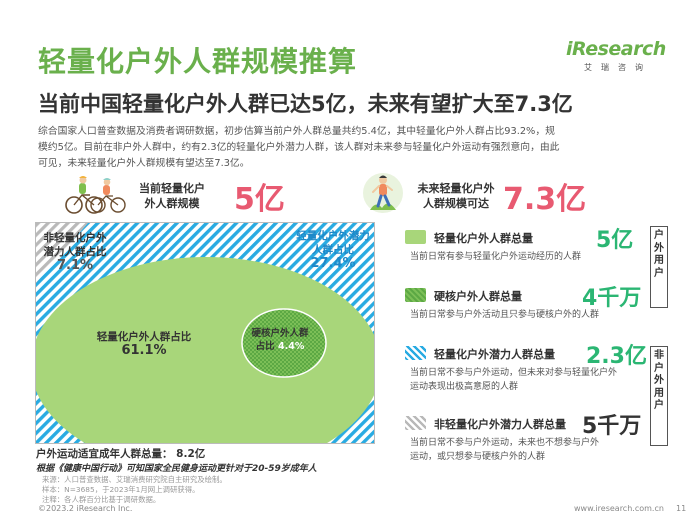 Image resolution: width=700 pixels, height=525 pixels. I want to click on source-note: 来源：人口普查数据、艾瑞消费研究院自主研究及绘制。, so click(134, 479).